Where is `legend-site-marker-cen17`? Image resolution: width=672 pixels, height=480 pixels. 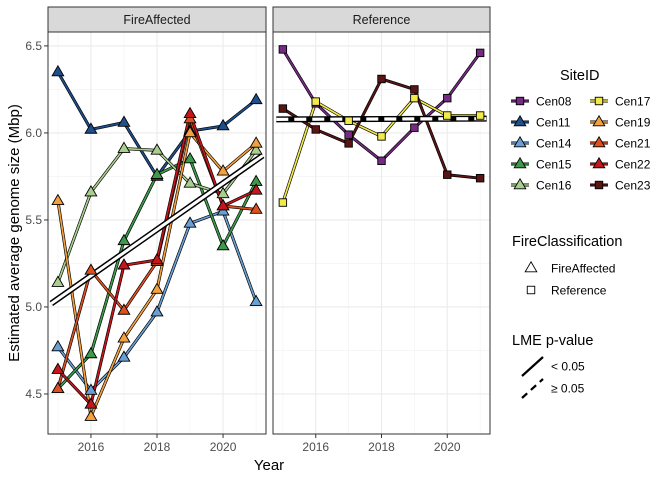 legend-site-marker-cen17 is located at coordinates (599, 101).